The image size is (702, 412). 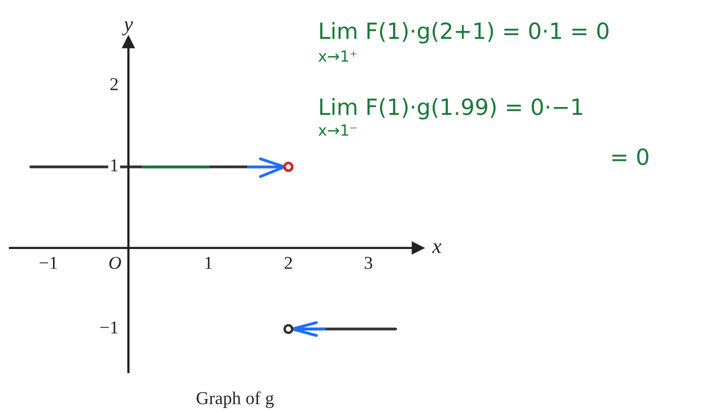 I want to click on x-tick-label: 3, so click(x=368, y=262).